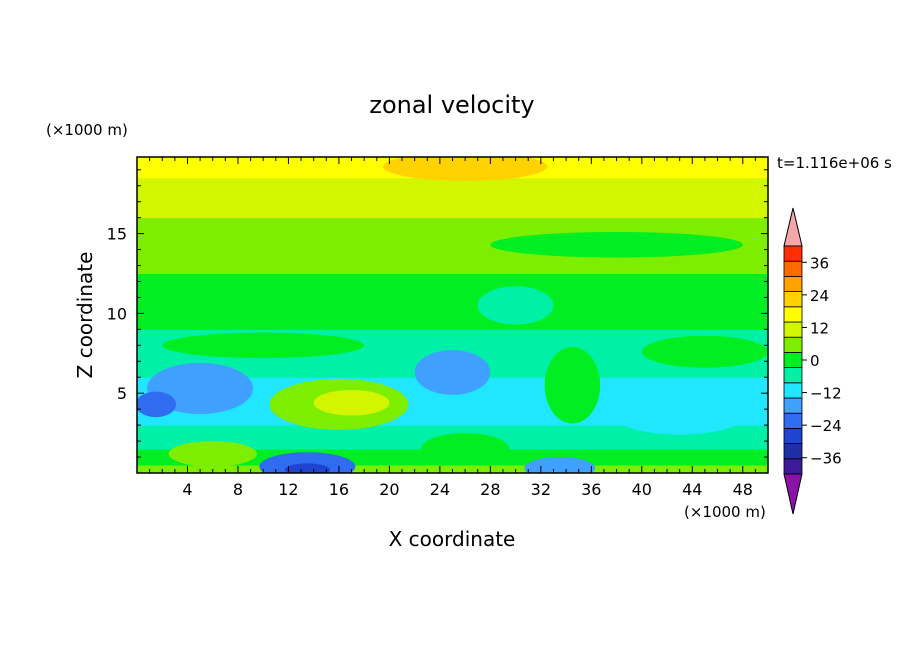 The height and width of the screenshot is (658, 904). I want to click on x-tick-label: 12, so click(288, 489).